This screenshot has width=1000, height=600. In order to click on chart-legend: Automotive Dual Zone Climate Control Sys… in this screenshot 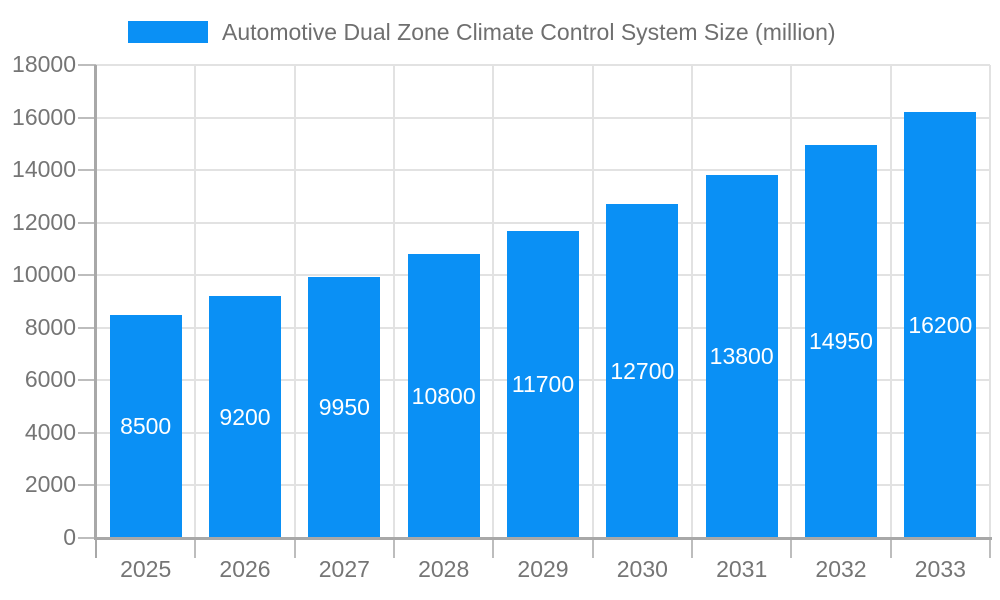, I will do `click(482, 32)`.